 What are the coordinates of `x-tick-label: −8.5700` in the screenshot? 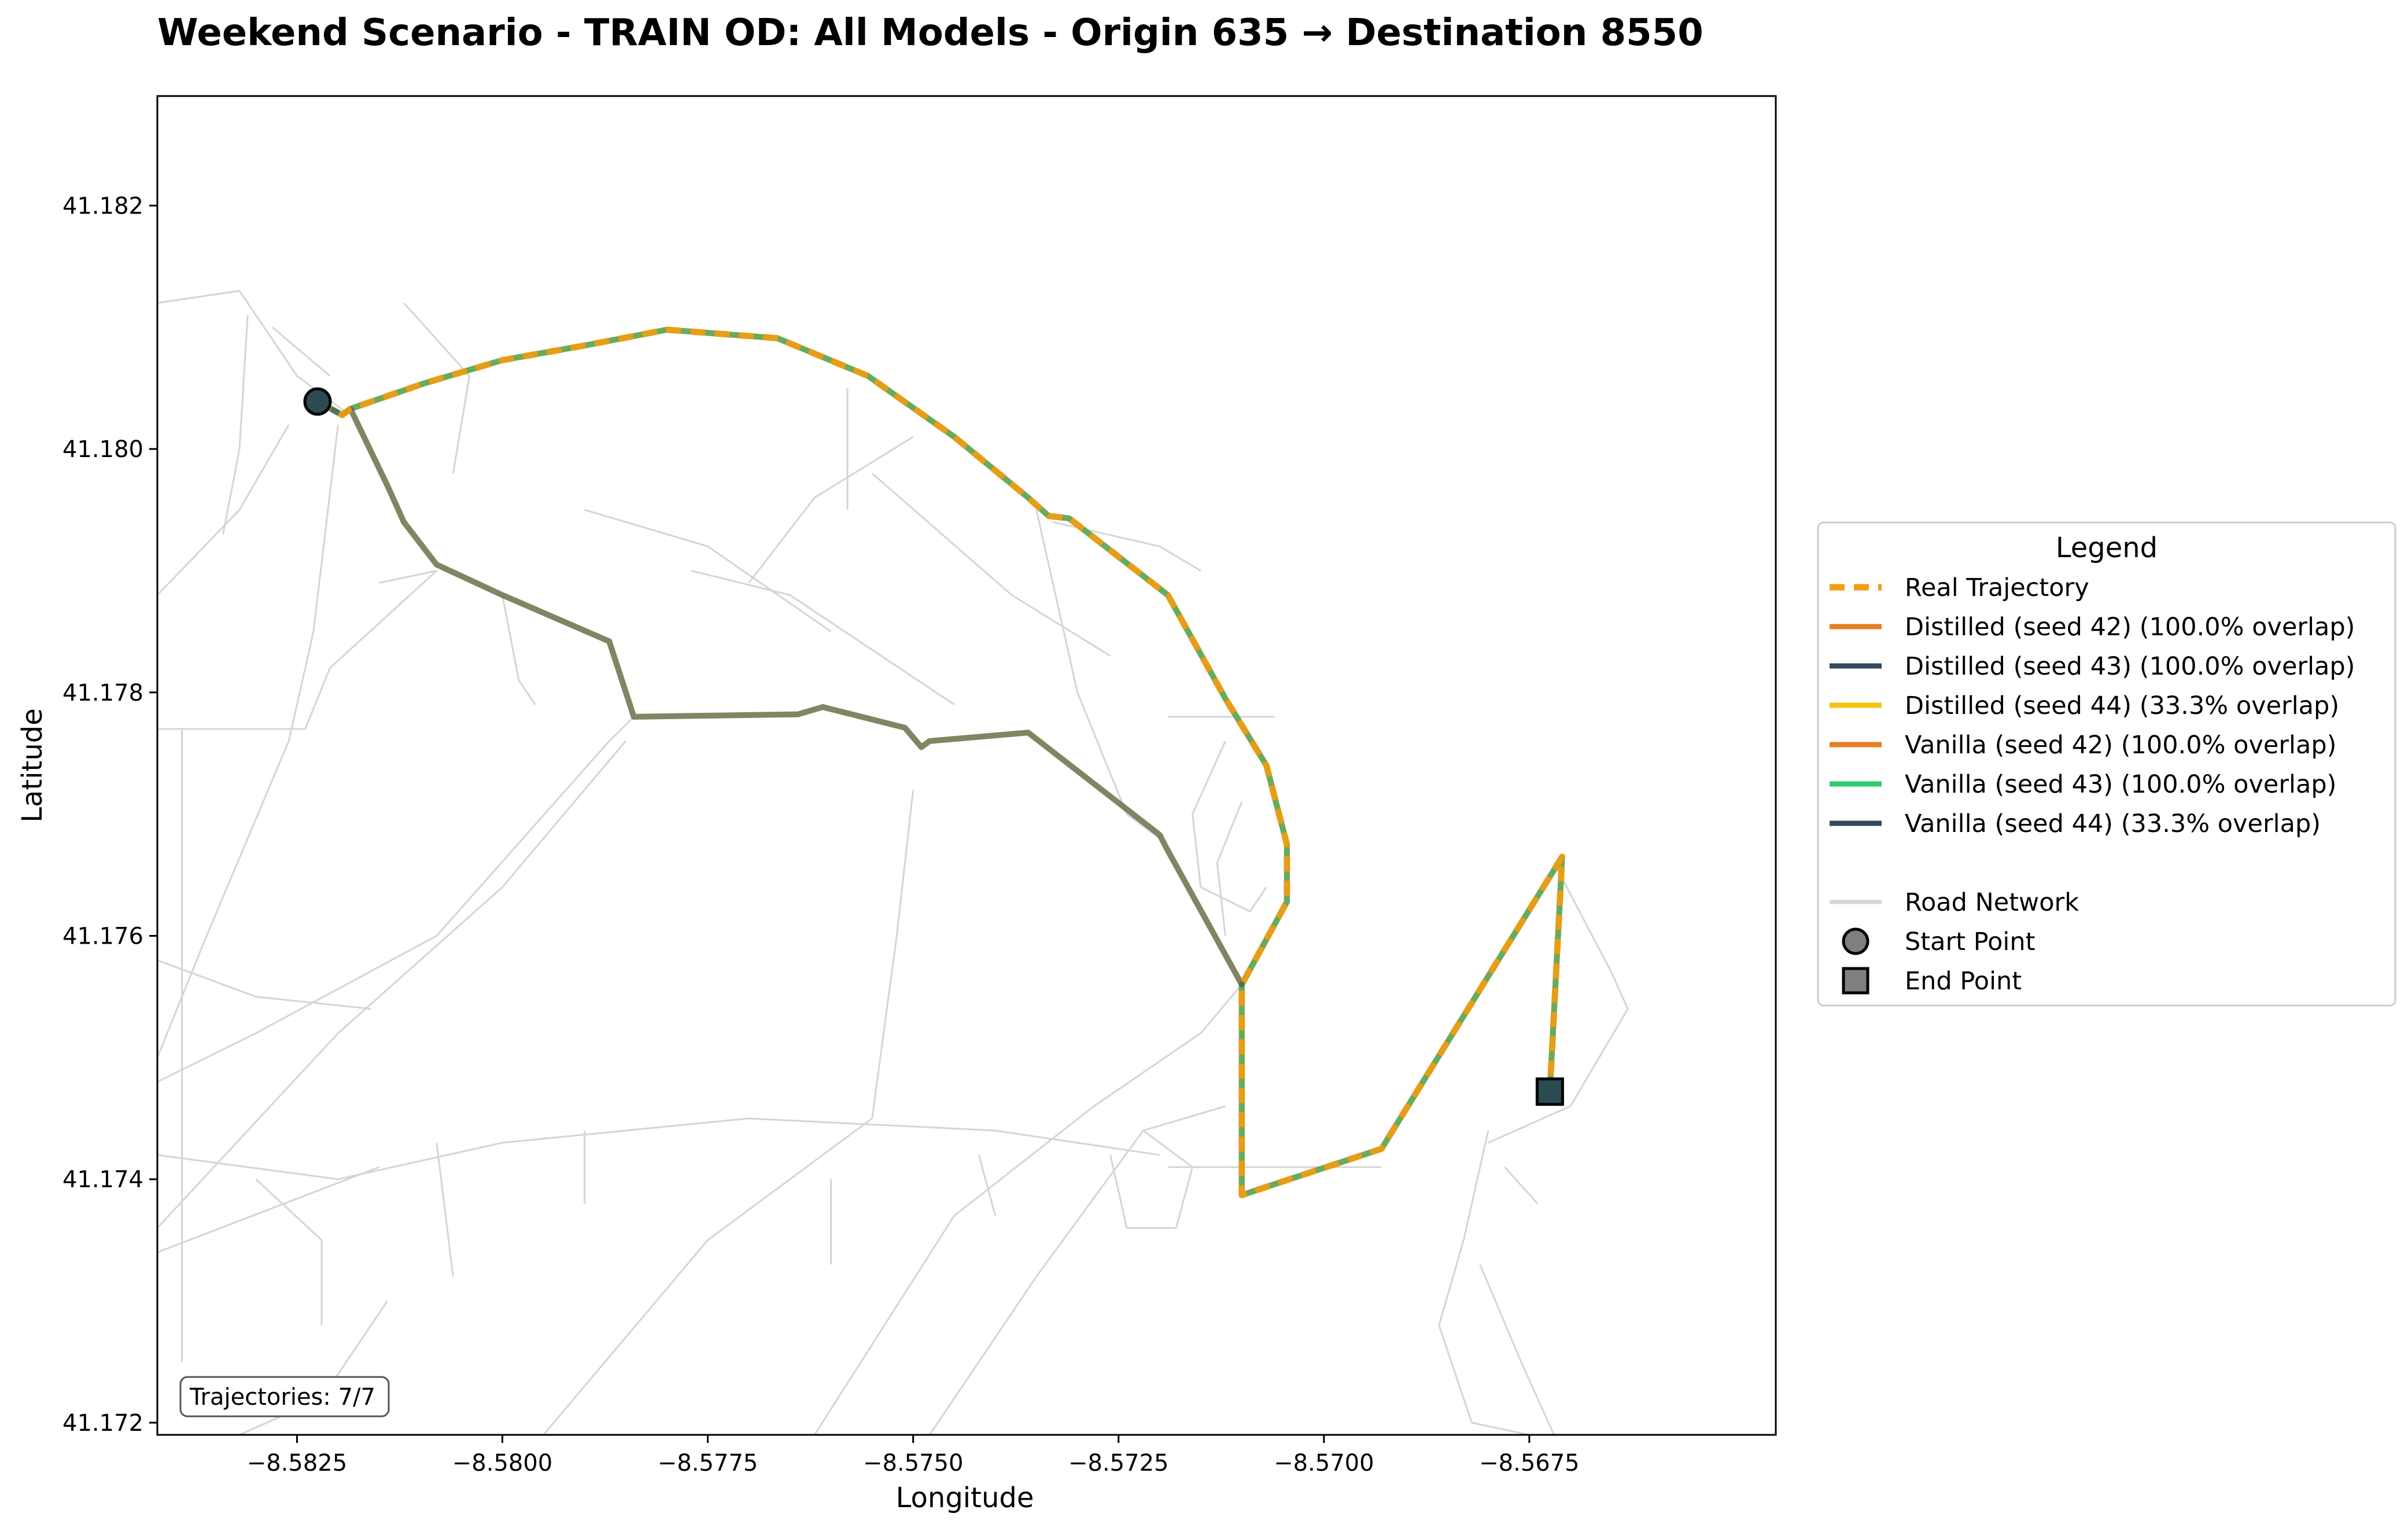 It's located at (1324, 1464).